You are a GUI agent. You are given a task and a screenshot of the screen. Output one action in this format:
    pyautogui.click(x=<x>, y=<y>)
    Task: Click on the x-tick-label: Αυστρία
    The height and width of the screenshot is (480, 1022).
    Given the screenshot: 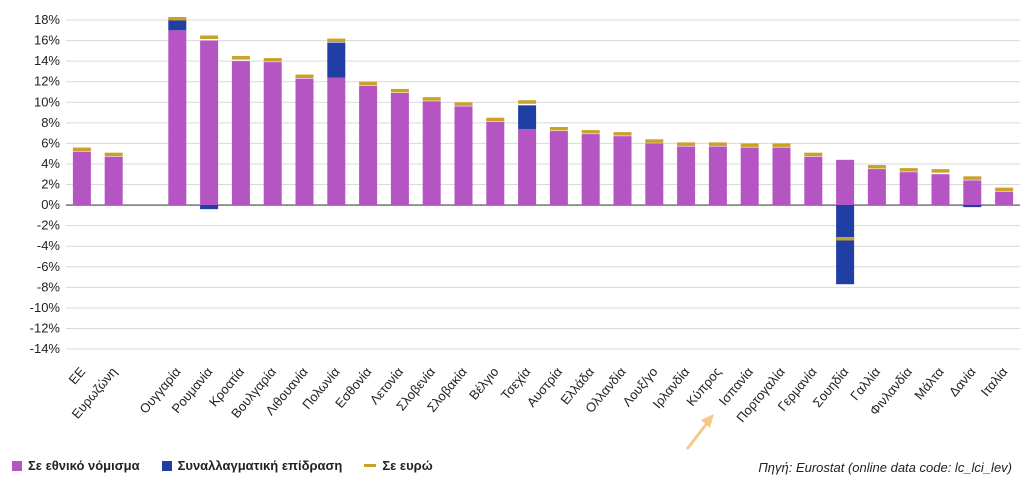 What is the action you would take?
    pyautogui.click(x=545, y=387)
    